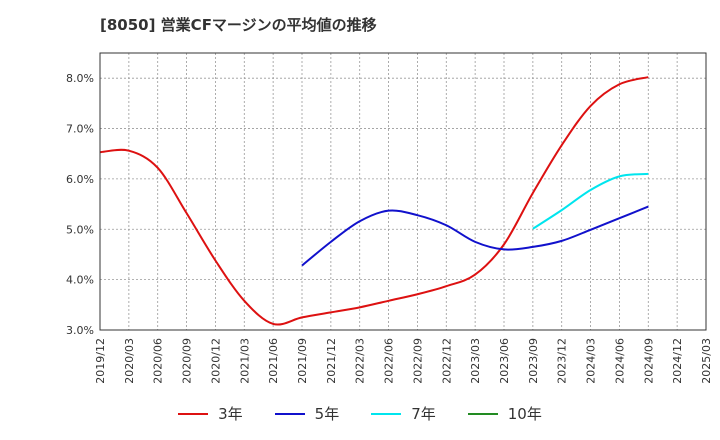  What do you see at coordinates (129, 361) in the screenshot?
I see `x-tick-label: 2020/03` at bounding box center [129, 361].